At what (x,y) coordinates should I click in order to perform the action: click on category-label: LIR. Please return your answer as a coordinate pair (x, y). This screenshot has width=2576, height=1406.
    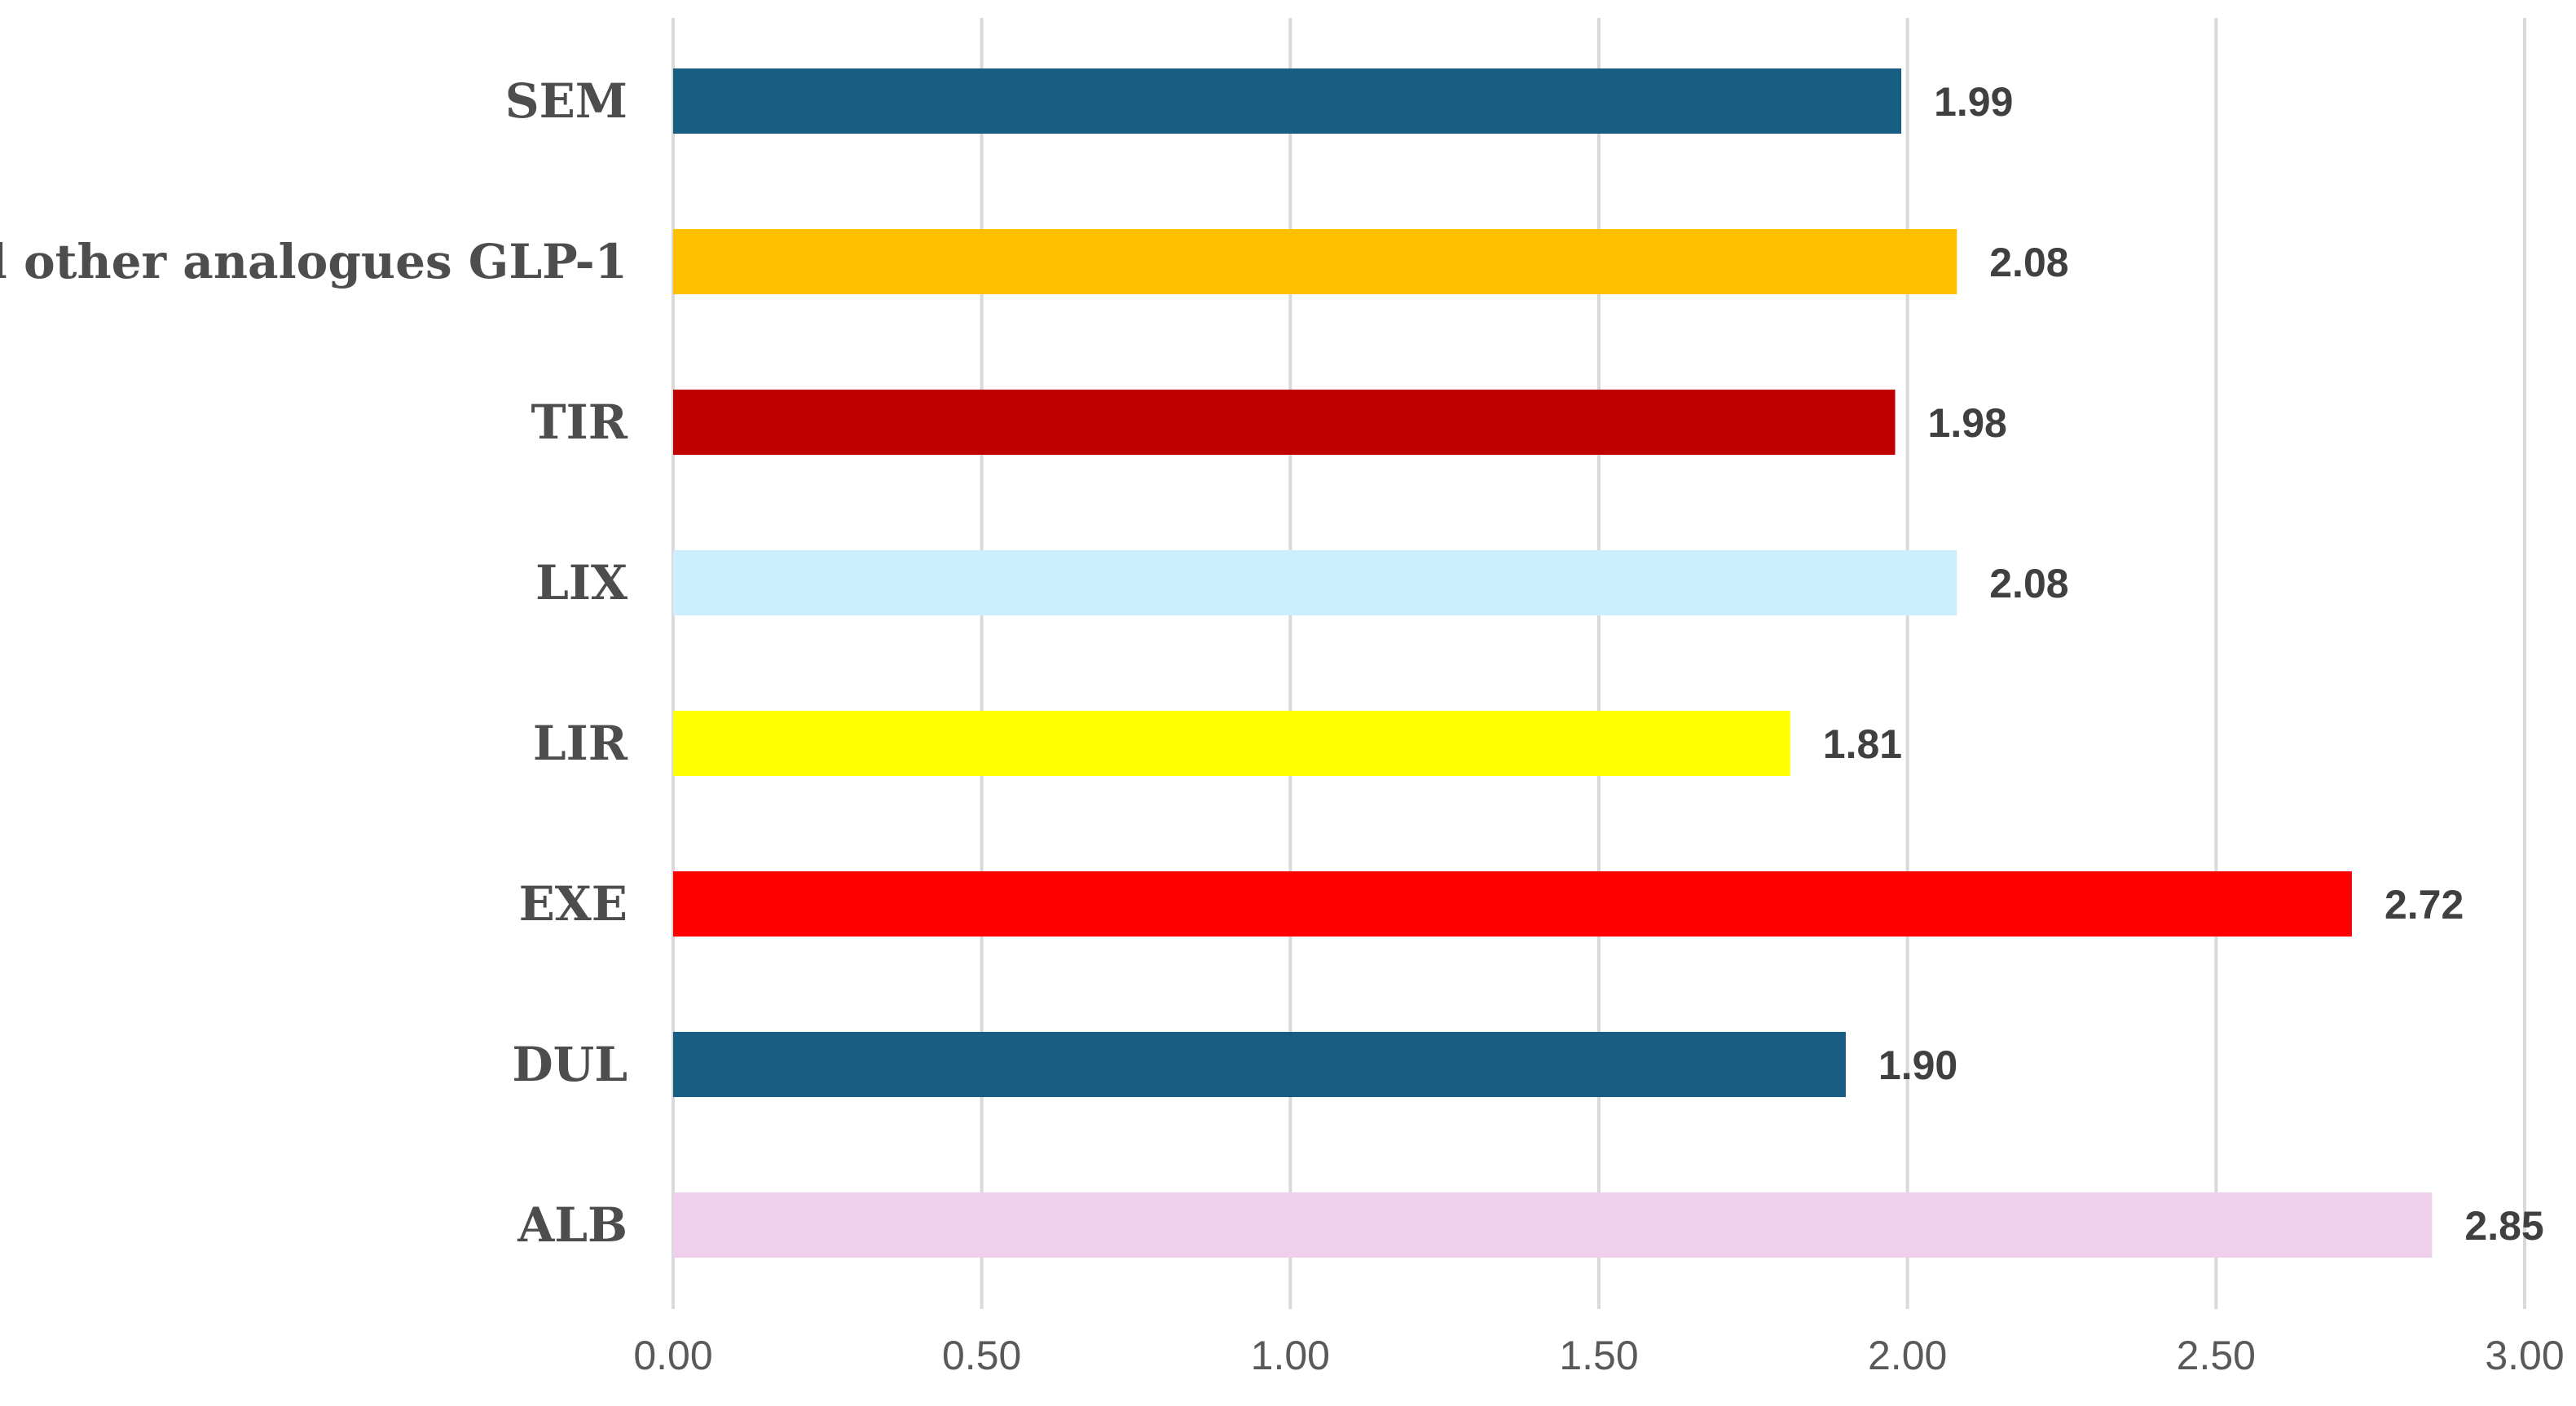
    Looking at the image, I should click on (580, 743).